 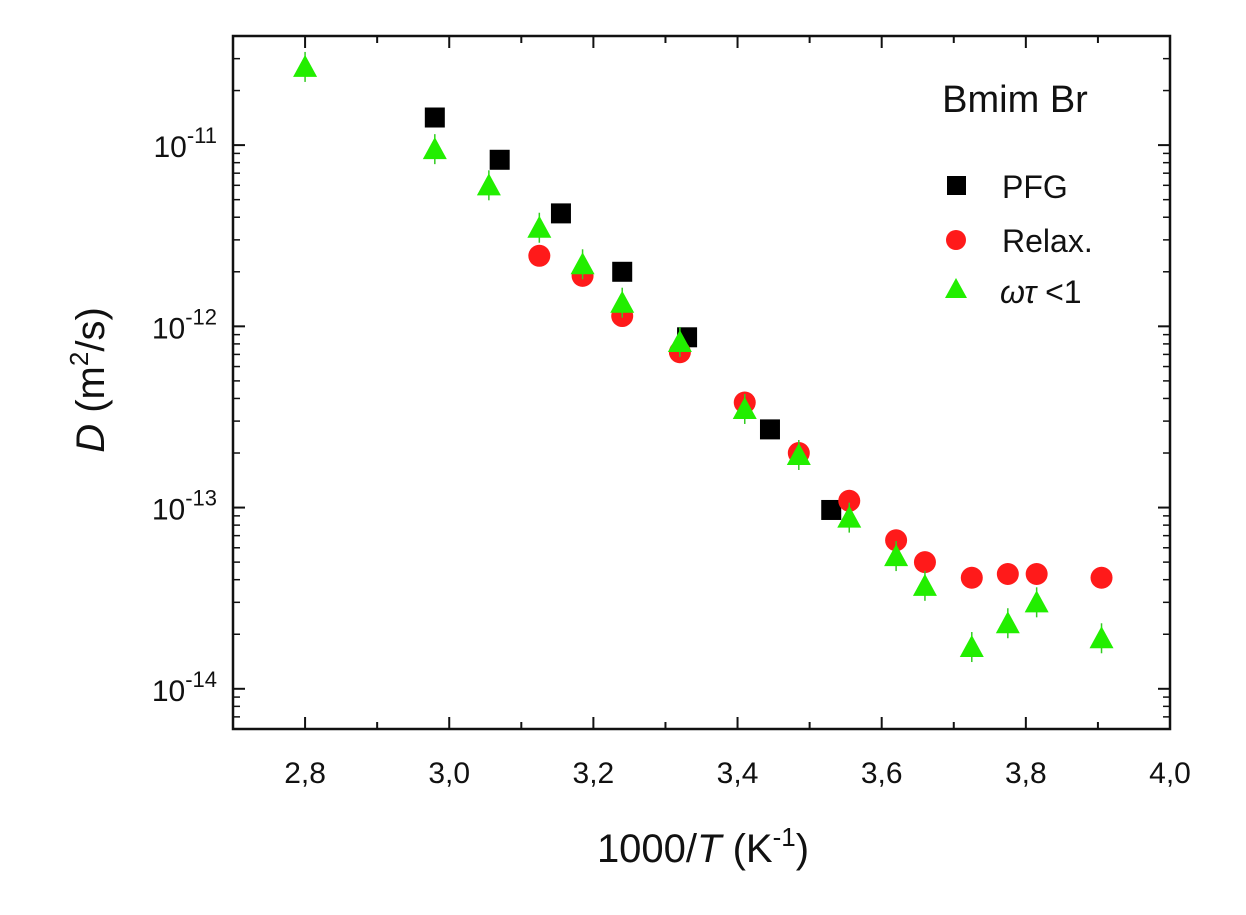 I want to click on y-tick-label: 10-11, so click(x=185, y=143).